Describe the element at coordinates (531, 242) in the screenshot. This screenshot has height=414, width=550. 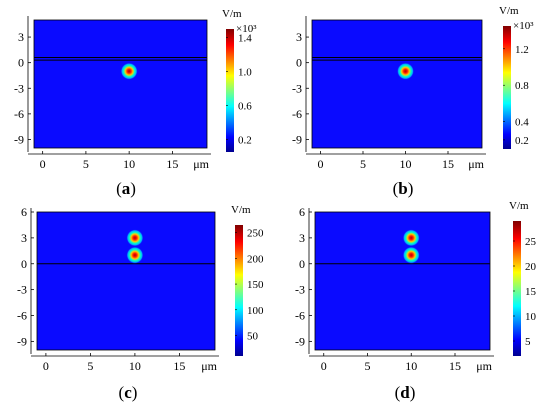
I see `colorbar-tick-label: 25` at that location.